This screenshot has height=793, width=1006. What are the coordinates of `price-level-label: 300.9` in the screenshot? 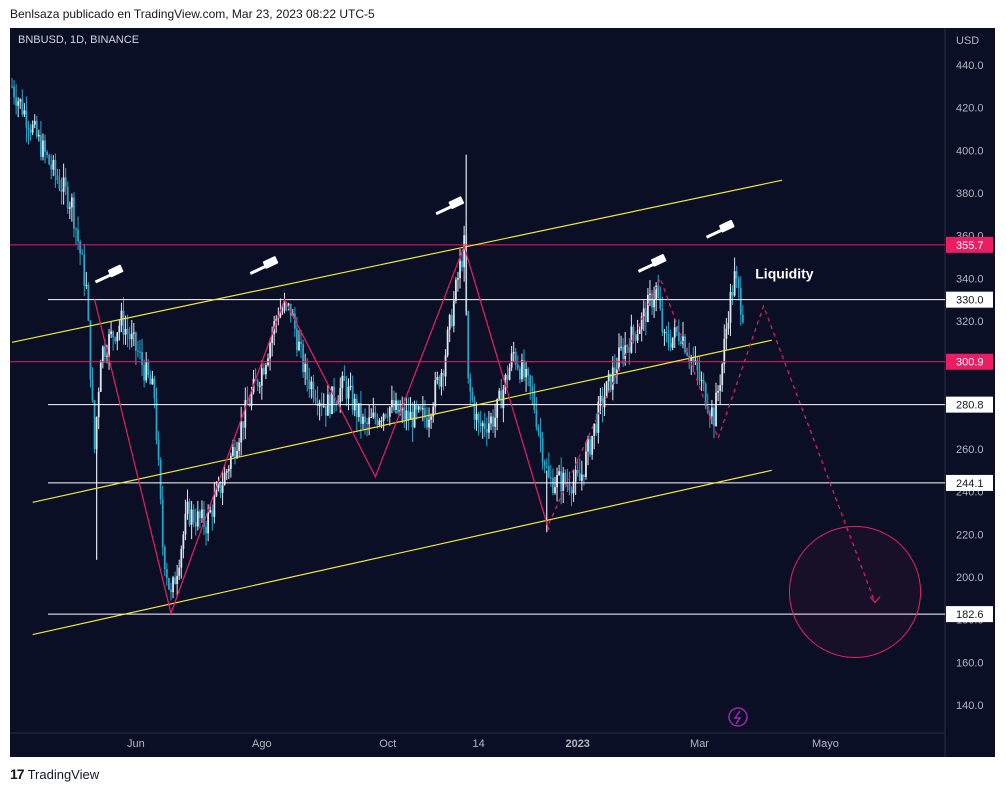 It's located at (970, 363).